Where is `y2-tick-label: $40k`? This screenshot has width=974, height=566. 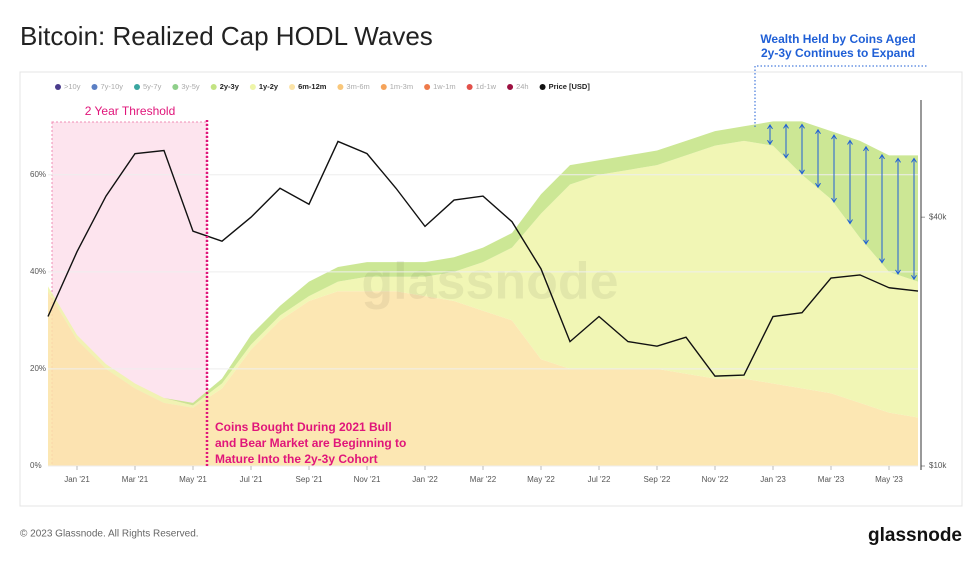
y2-tick-label: $40k is located at coordinates (938, 216).